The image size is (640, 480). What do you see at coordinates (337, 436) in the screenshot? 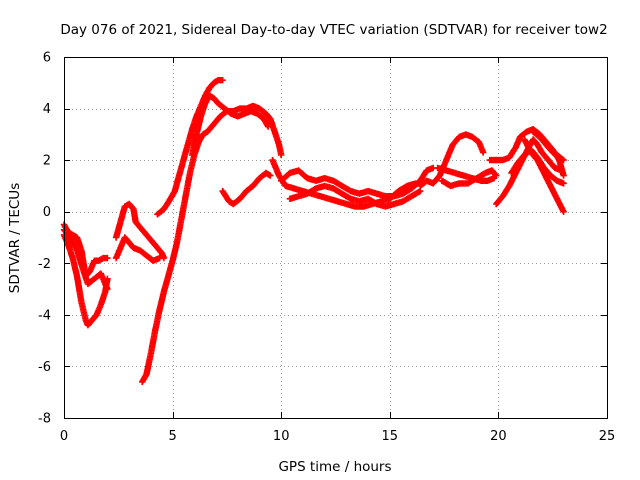
I see `x-tick-labels: 0 5 10 15 20 25` at bounding box center [337, 436].